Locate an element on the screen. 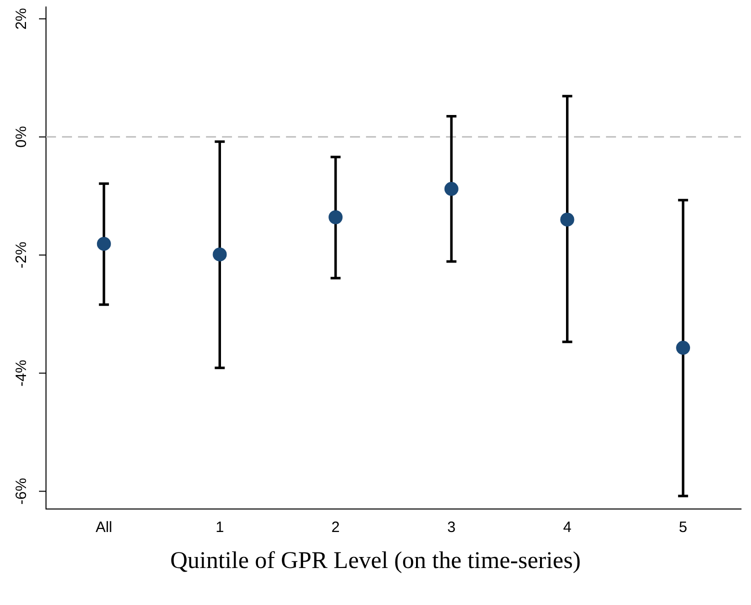  y-tick-label: -6% is located at coordinates (21, 491).